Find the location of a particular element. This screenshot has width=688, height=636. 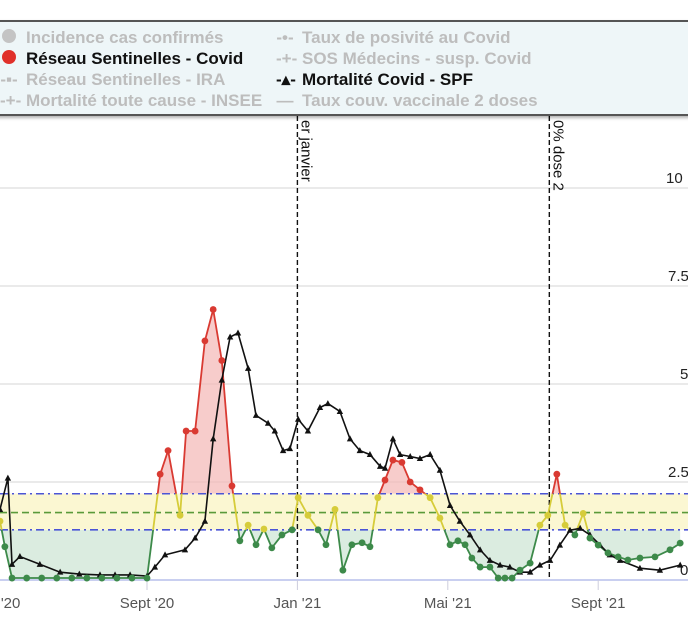

y-tick-label: 0 is located at coordinates (684, 570).